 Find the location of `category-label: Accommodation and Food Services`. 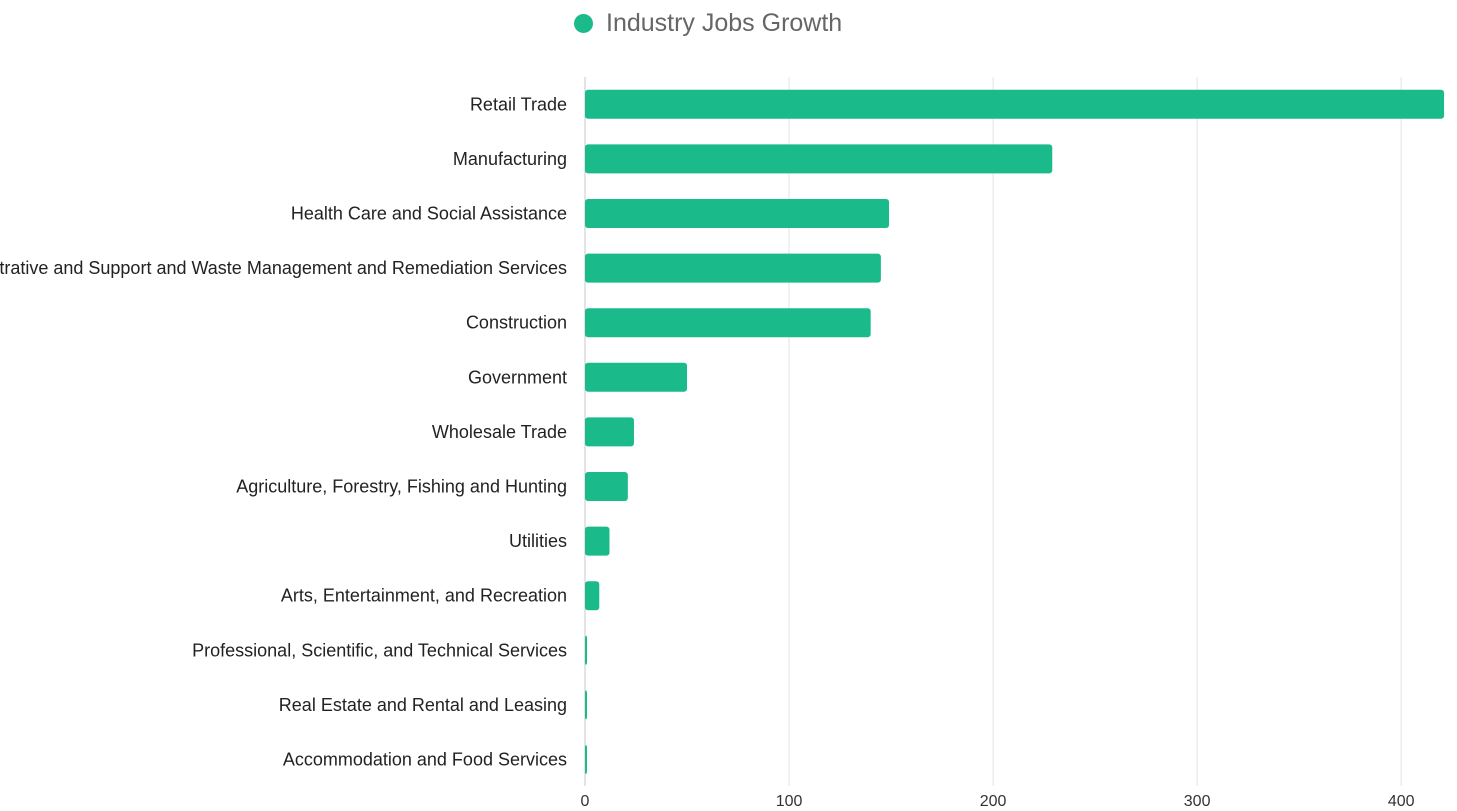

category-label: Accommodation and Food Services is located at coordinates (425, 760).